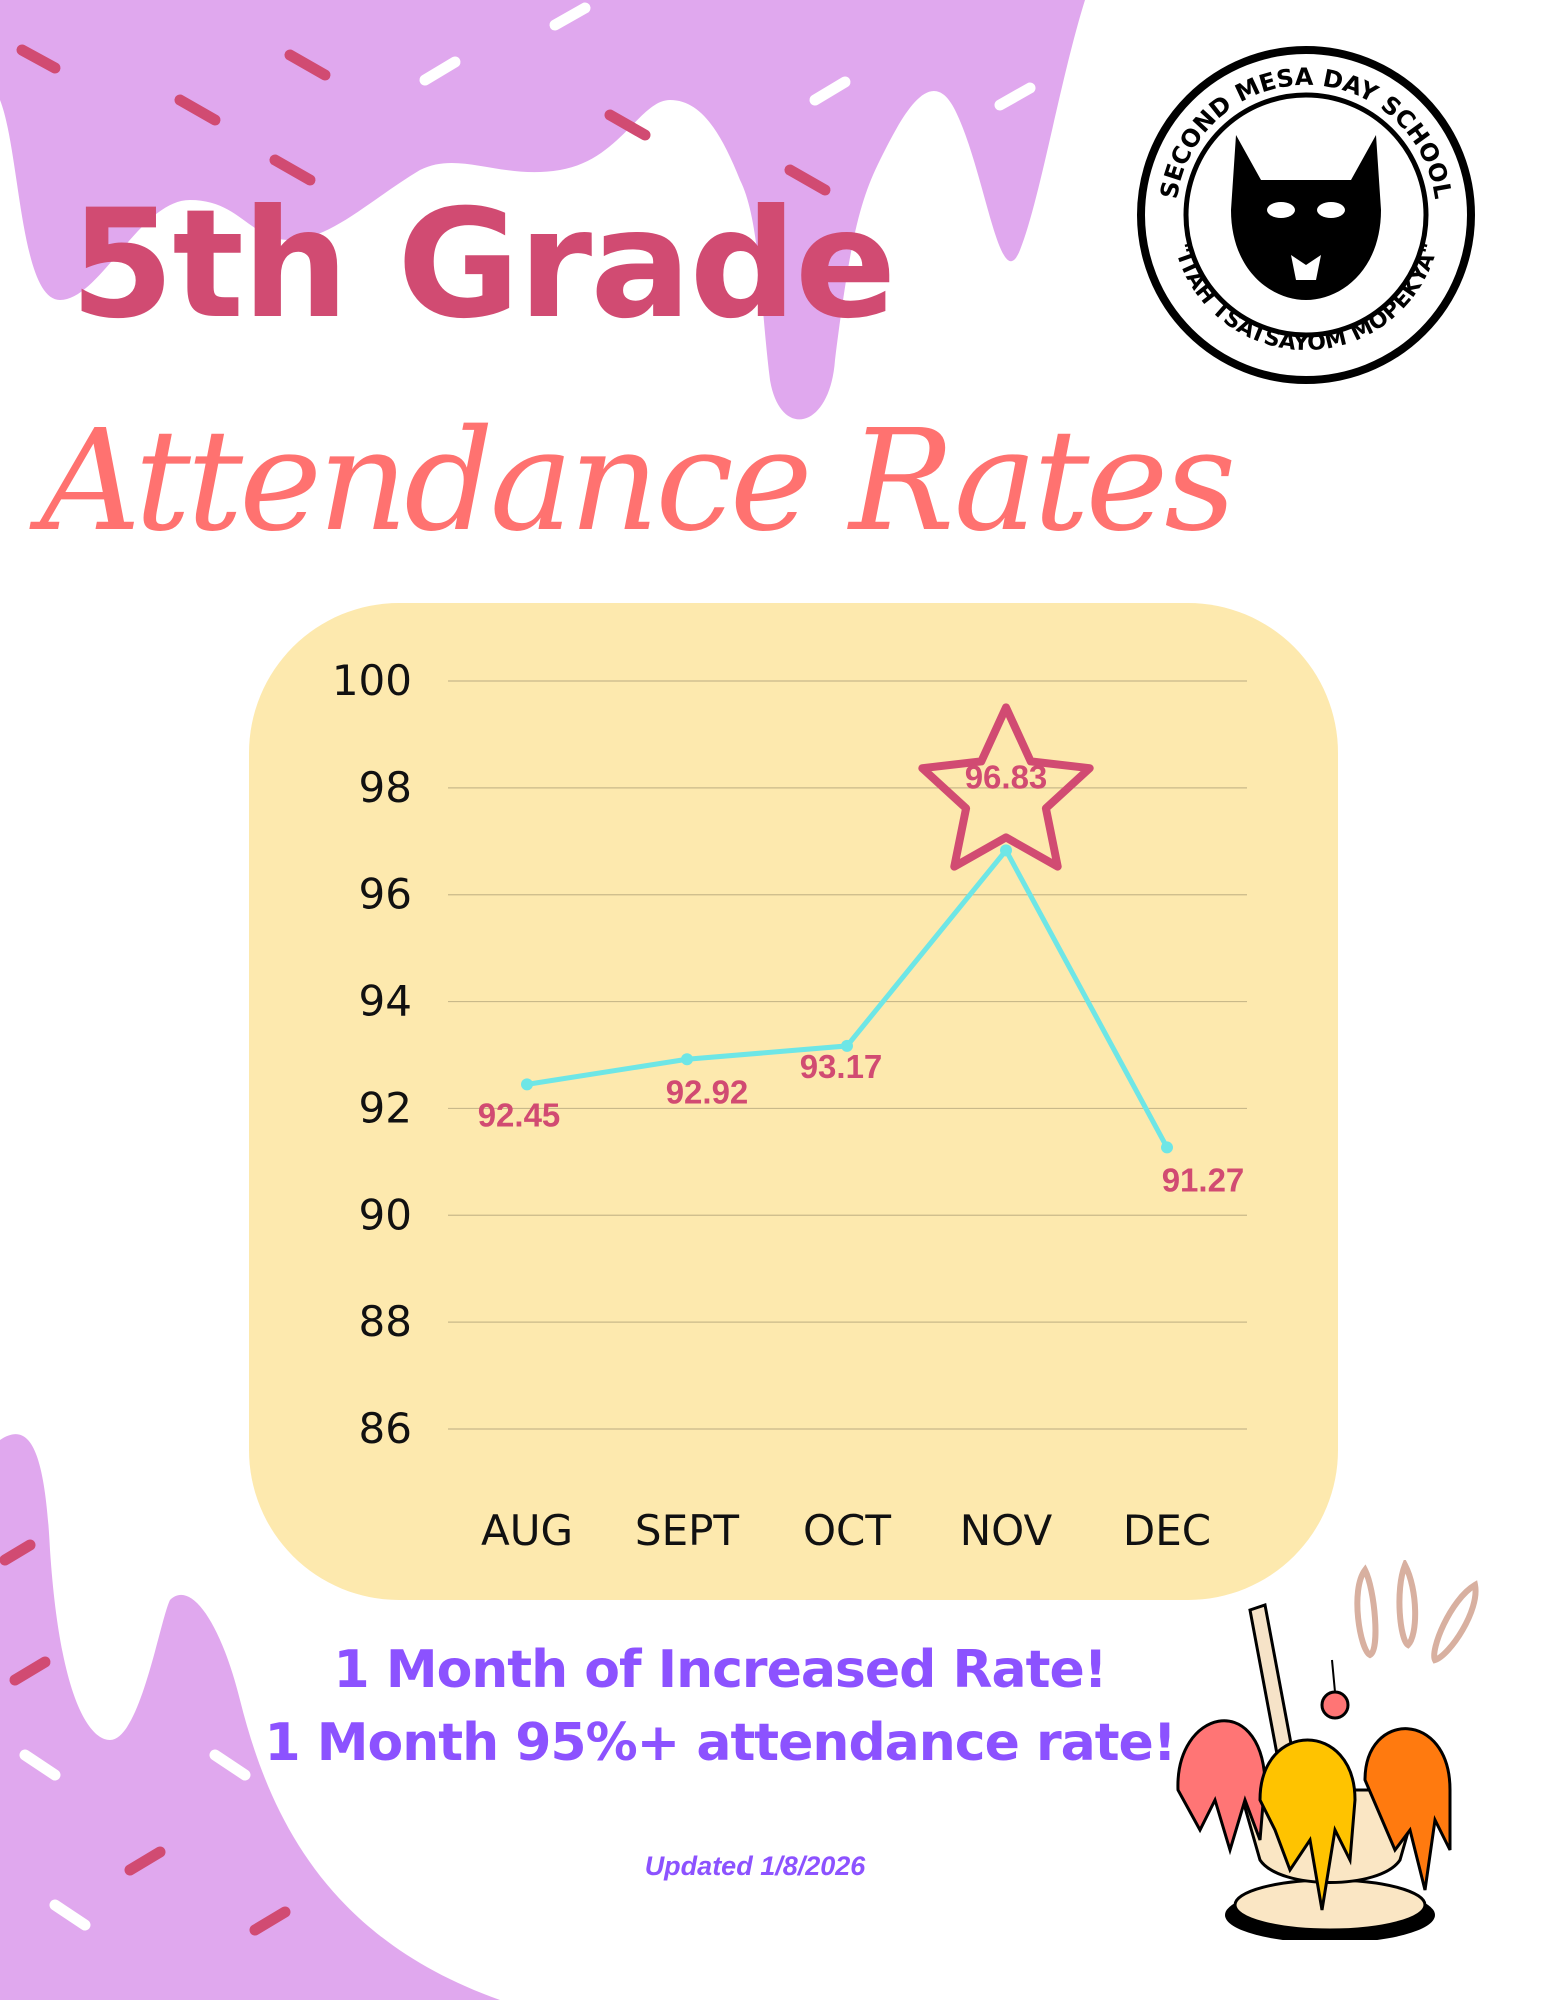 The width and height of the screenshot is (1545, 2000). I want to click on data-label: 96.83, so click(1006, 776).